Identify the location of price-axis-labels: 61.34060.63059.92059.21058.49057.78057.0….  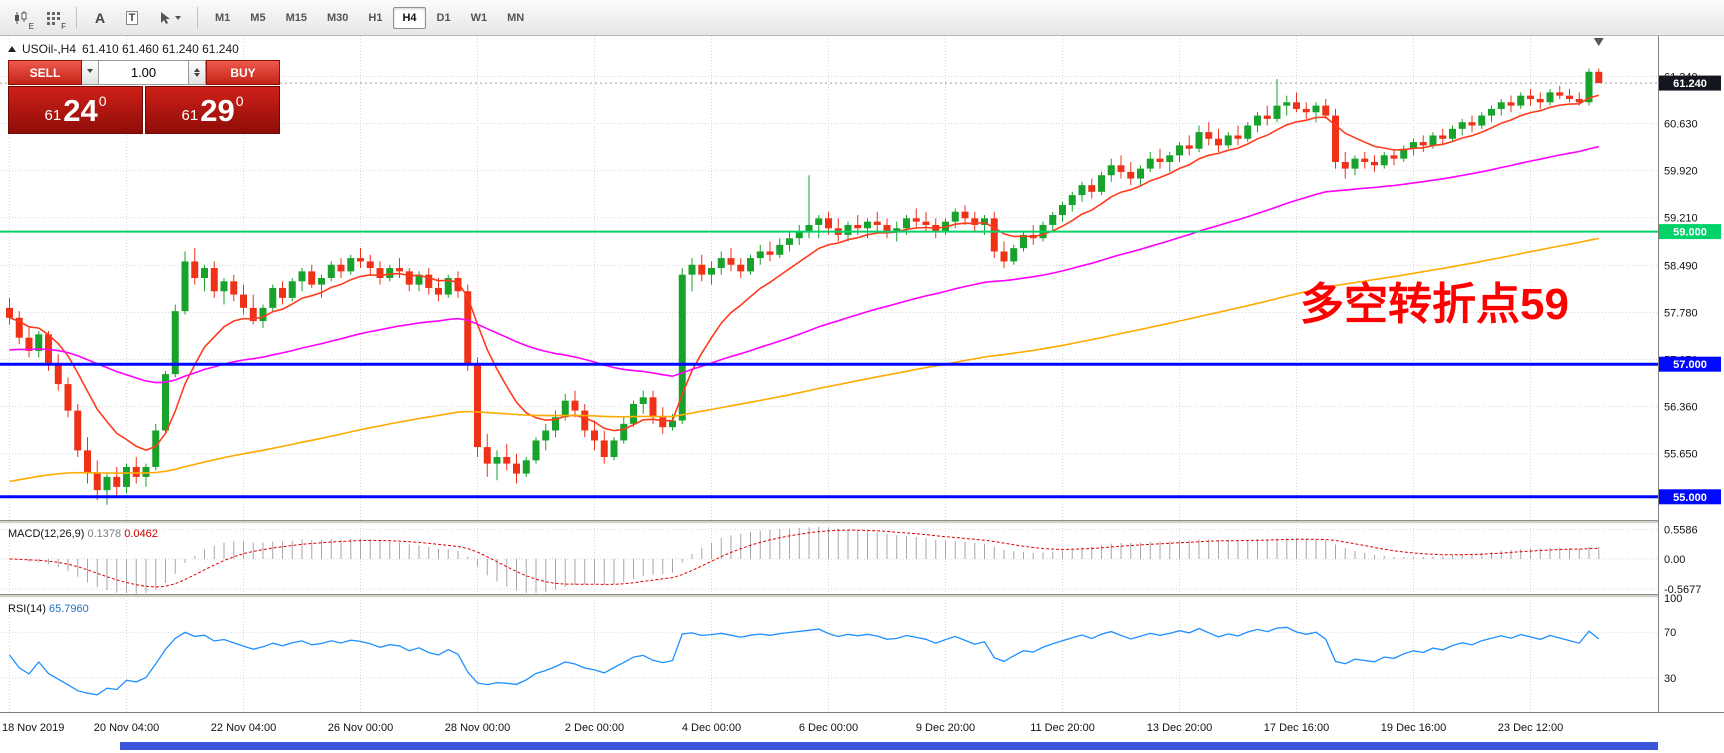
(1682, 377).